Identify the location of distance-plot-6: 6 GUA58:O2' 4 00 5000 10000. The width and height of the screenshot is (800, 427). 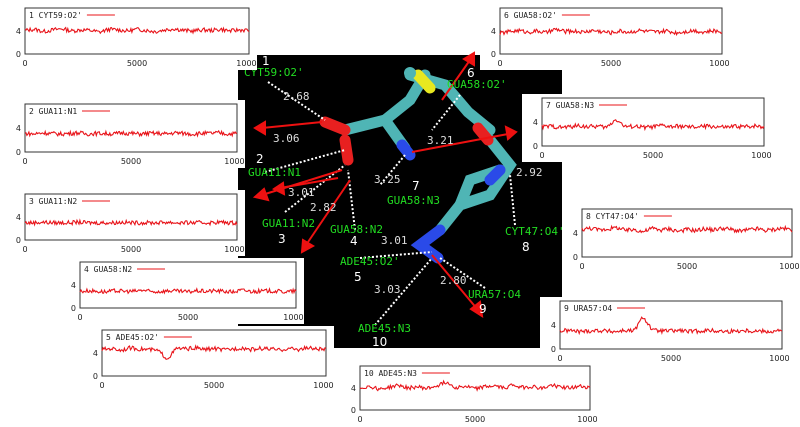
(605, 37).